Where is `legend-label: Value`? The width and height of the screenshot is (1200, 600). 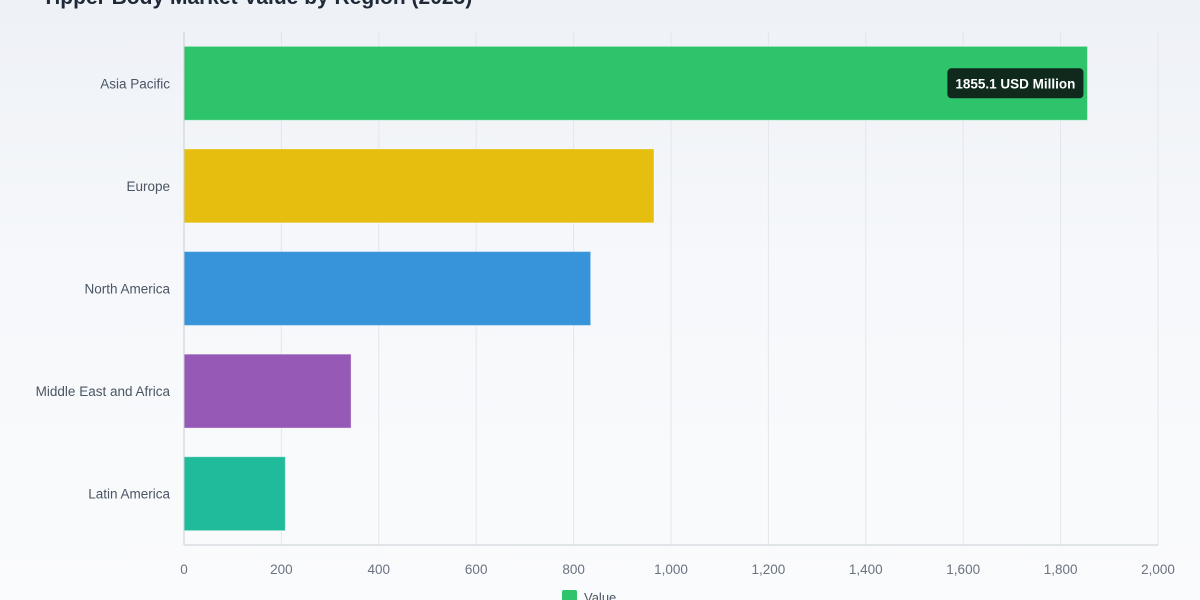 legend-label: Value is located at coordinates (600, 595).